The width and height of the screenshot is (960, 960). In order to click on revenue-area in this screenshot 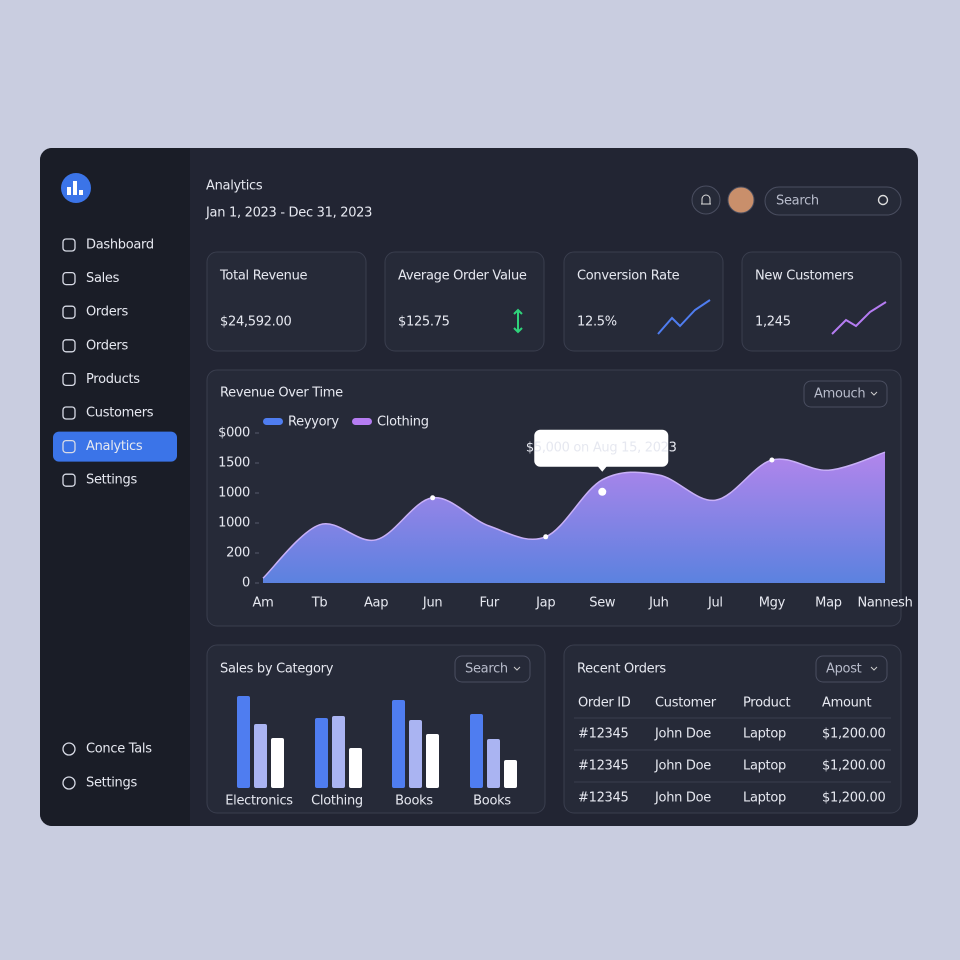, I will do `click(574, 517)`.